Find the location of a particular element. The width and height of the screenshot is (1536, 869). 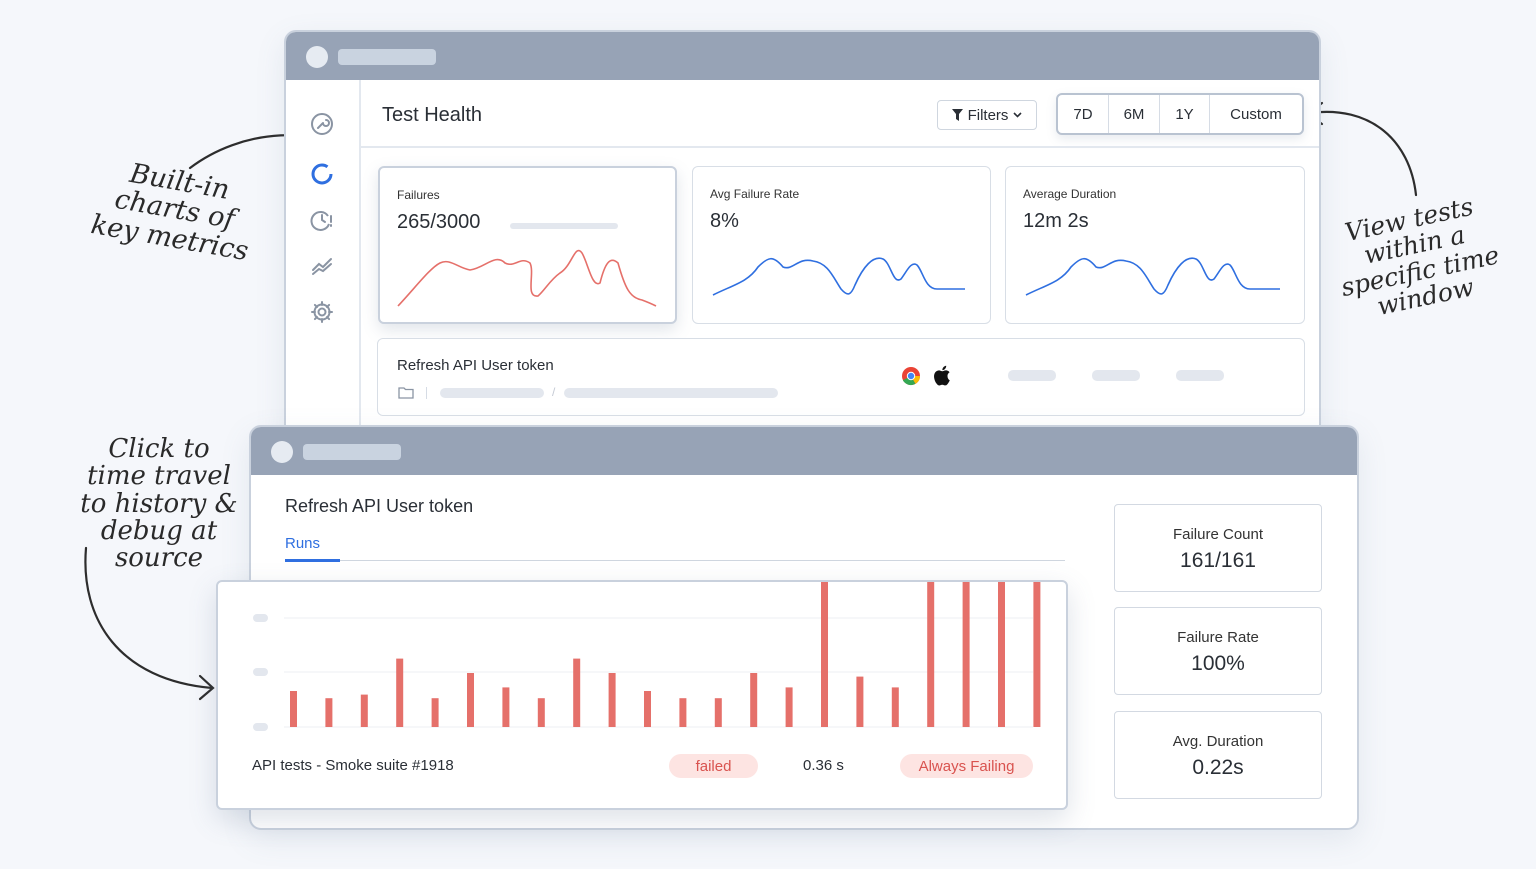

stat-card-failure-count: Failure Count 161/161 is located at coordinates (1218, 548).